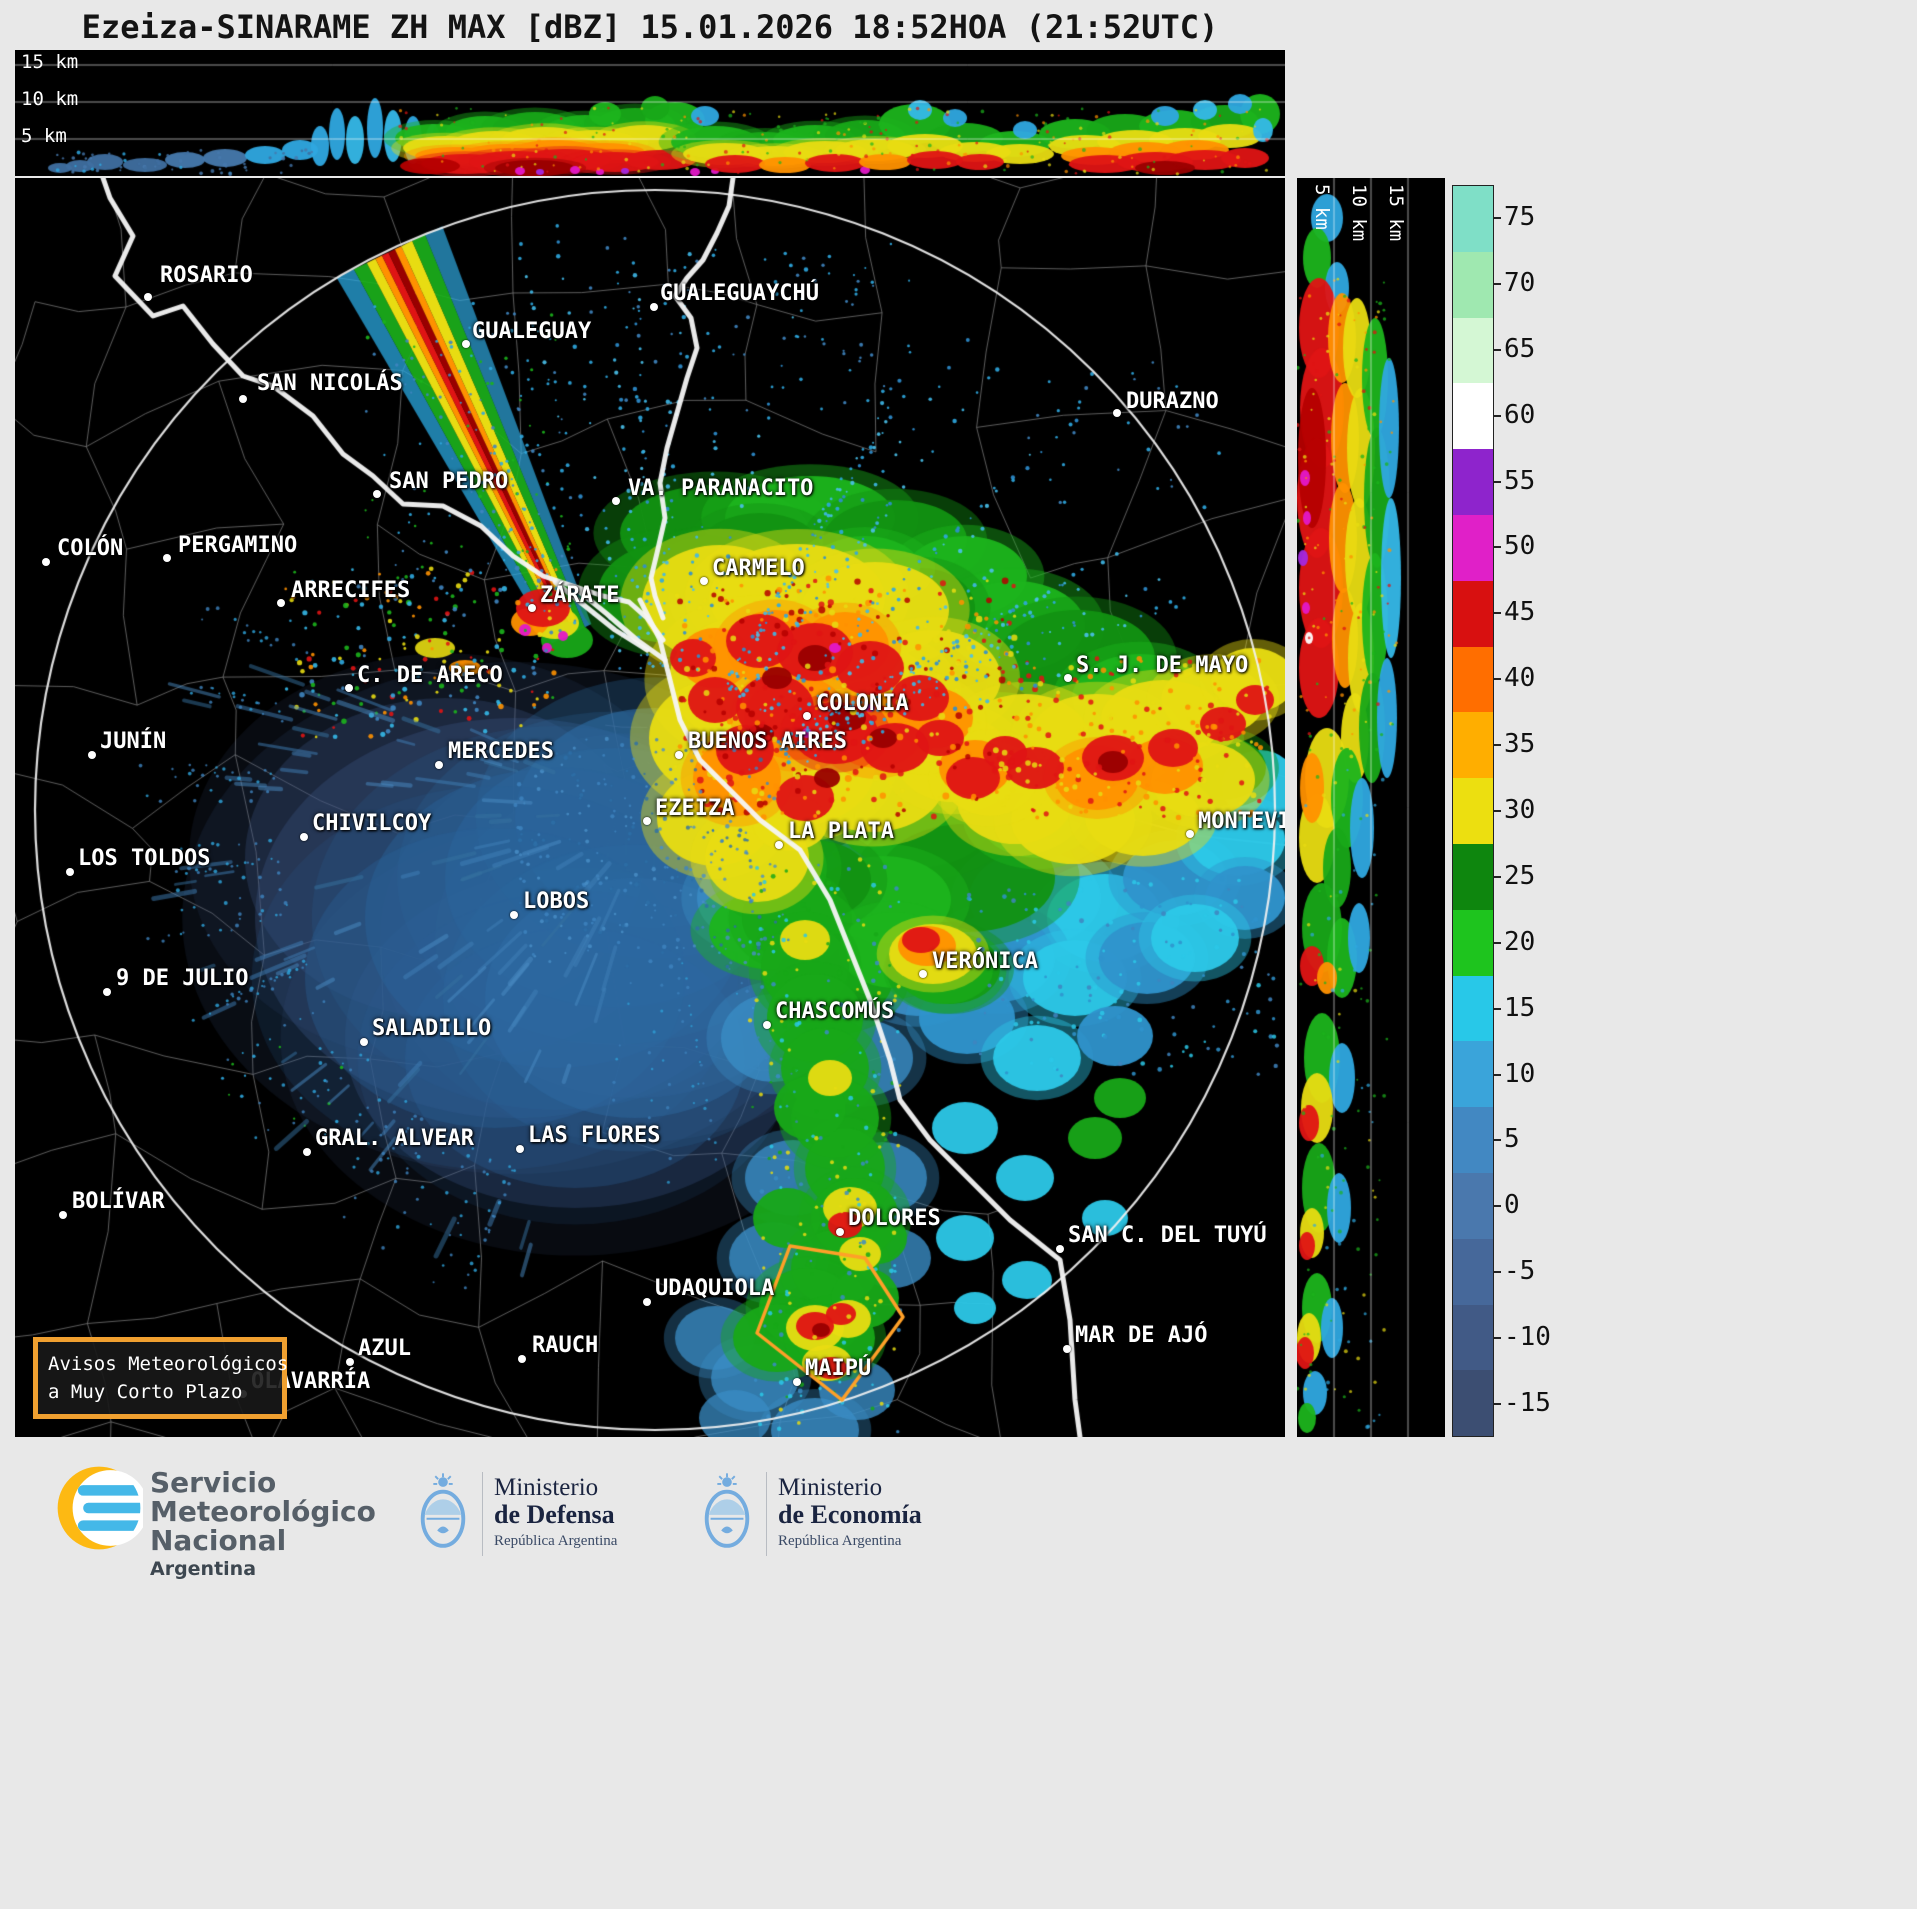 The width and height of the screenshot is (1917, 1909). I want to click on colorbar-value-label: -15, so click(1527, 1403).